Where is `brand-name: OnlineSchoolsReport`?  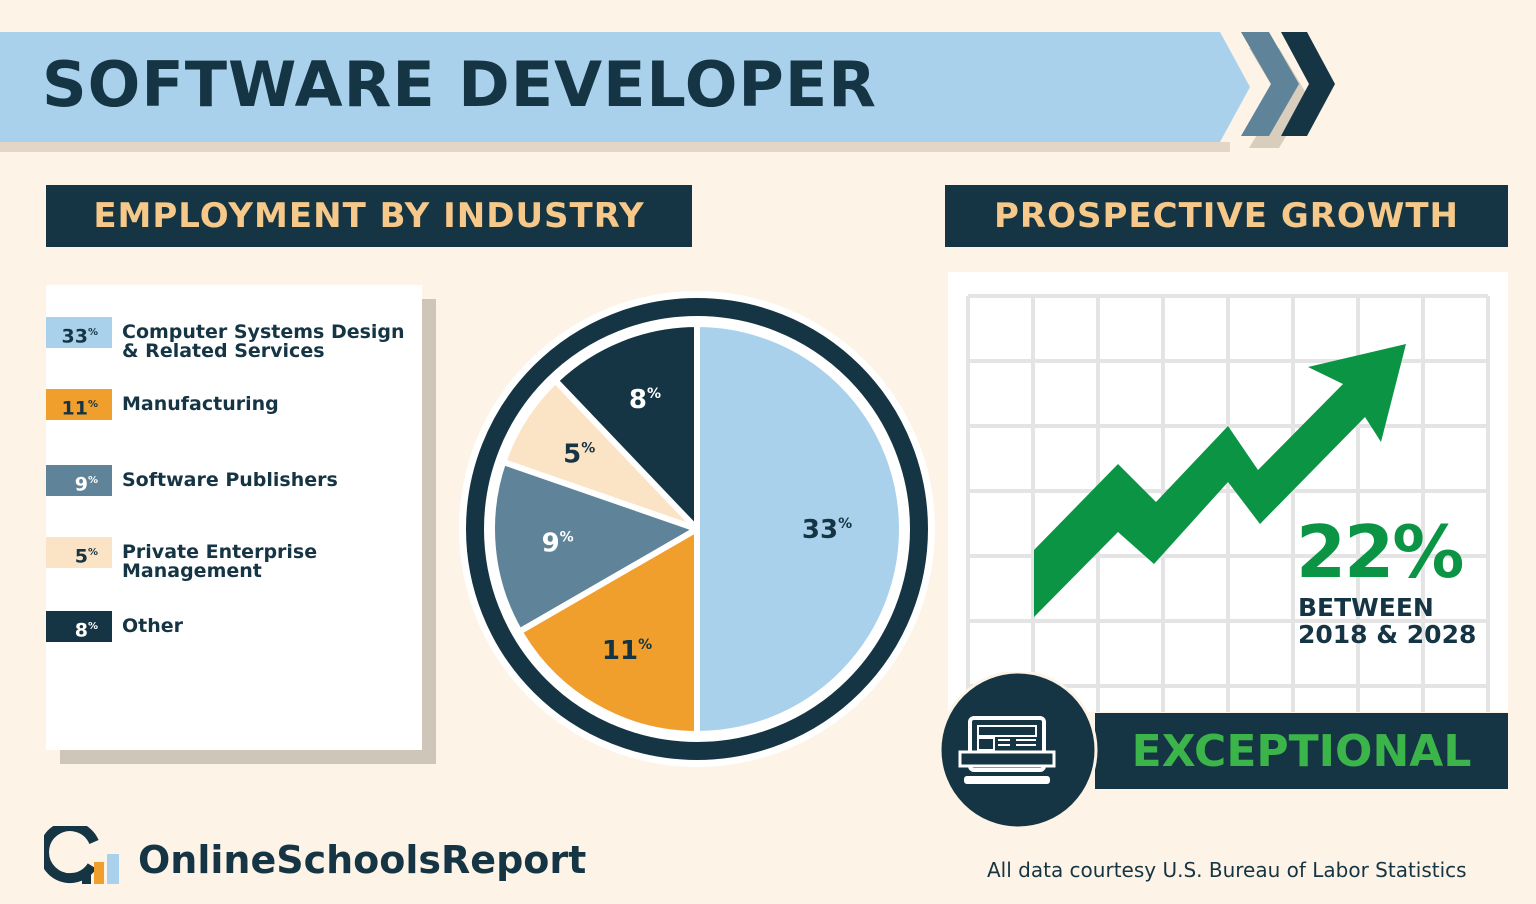 brand-name: OnlineSchoolsReport is located at coordinates (362, 860).